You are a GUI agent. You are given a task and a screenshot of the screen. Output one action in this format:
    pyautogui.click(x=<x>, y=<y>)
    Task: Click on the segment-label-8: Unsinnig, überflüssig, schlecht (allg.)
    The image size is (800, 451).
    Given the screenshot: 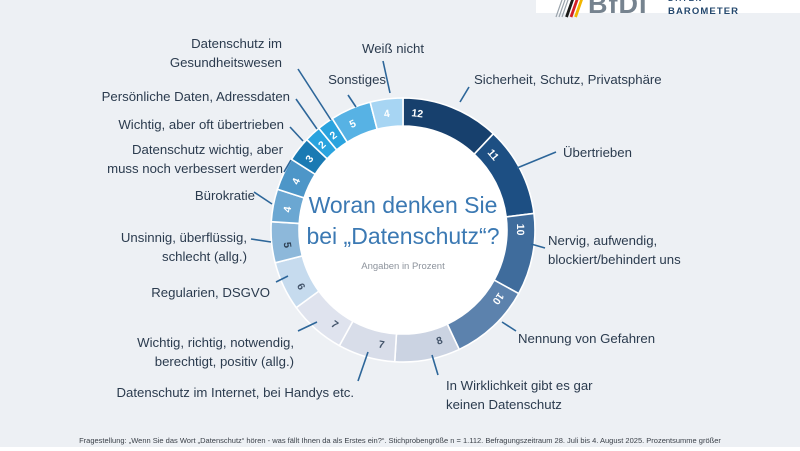 What is the action you would take?
    pyautogui.click(x=183, y=247)
    